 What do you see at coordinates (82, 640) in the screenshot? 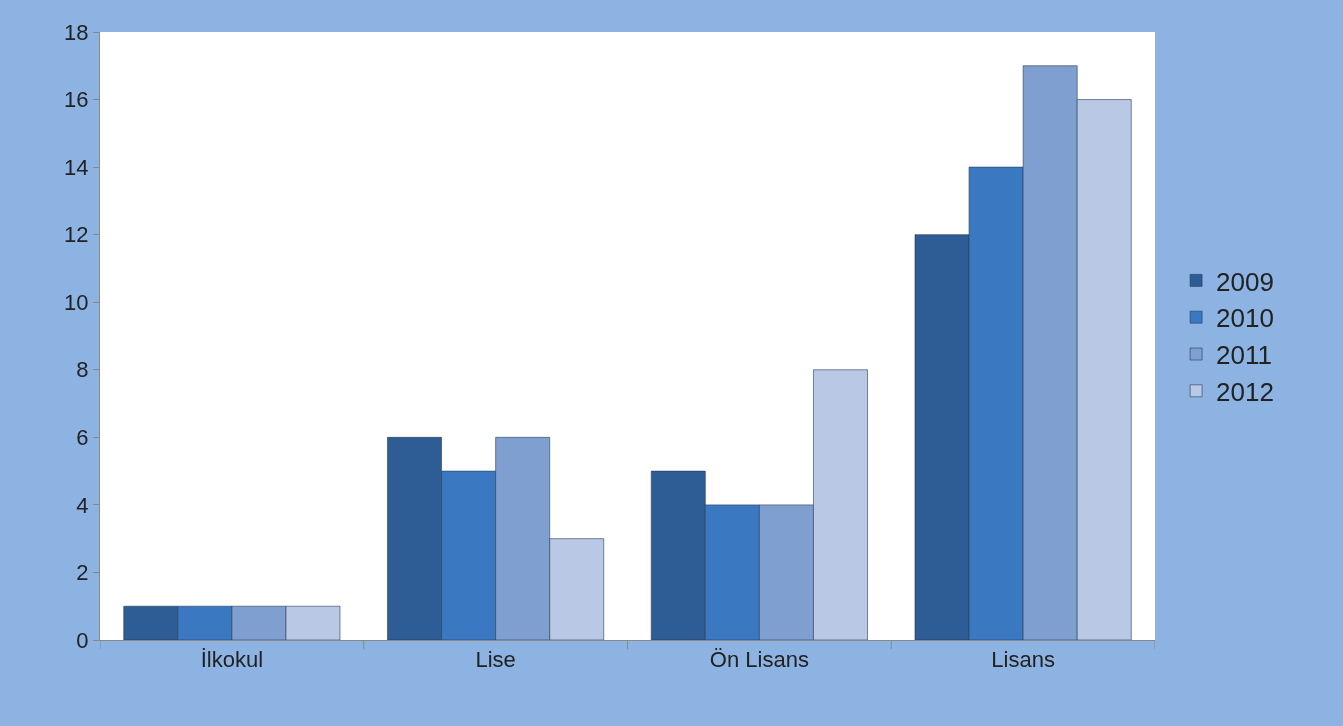
I see `y-tick-label: 0` at bounding box center [82, 640].